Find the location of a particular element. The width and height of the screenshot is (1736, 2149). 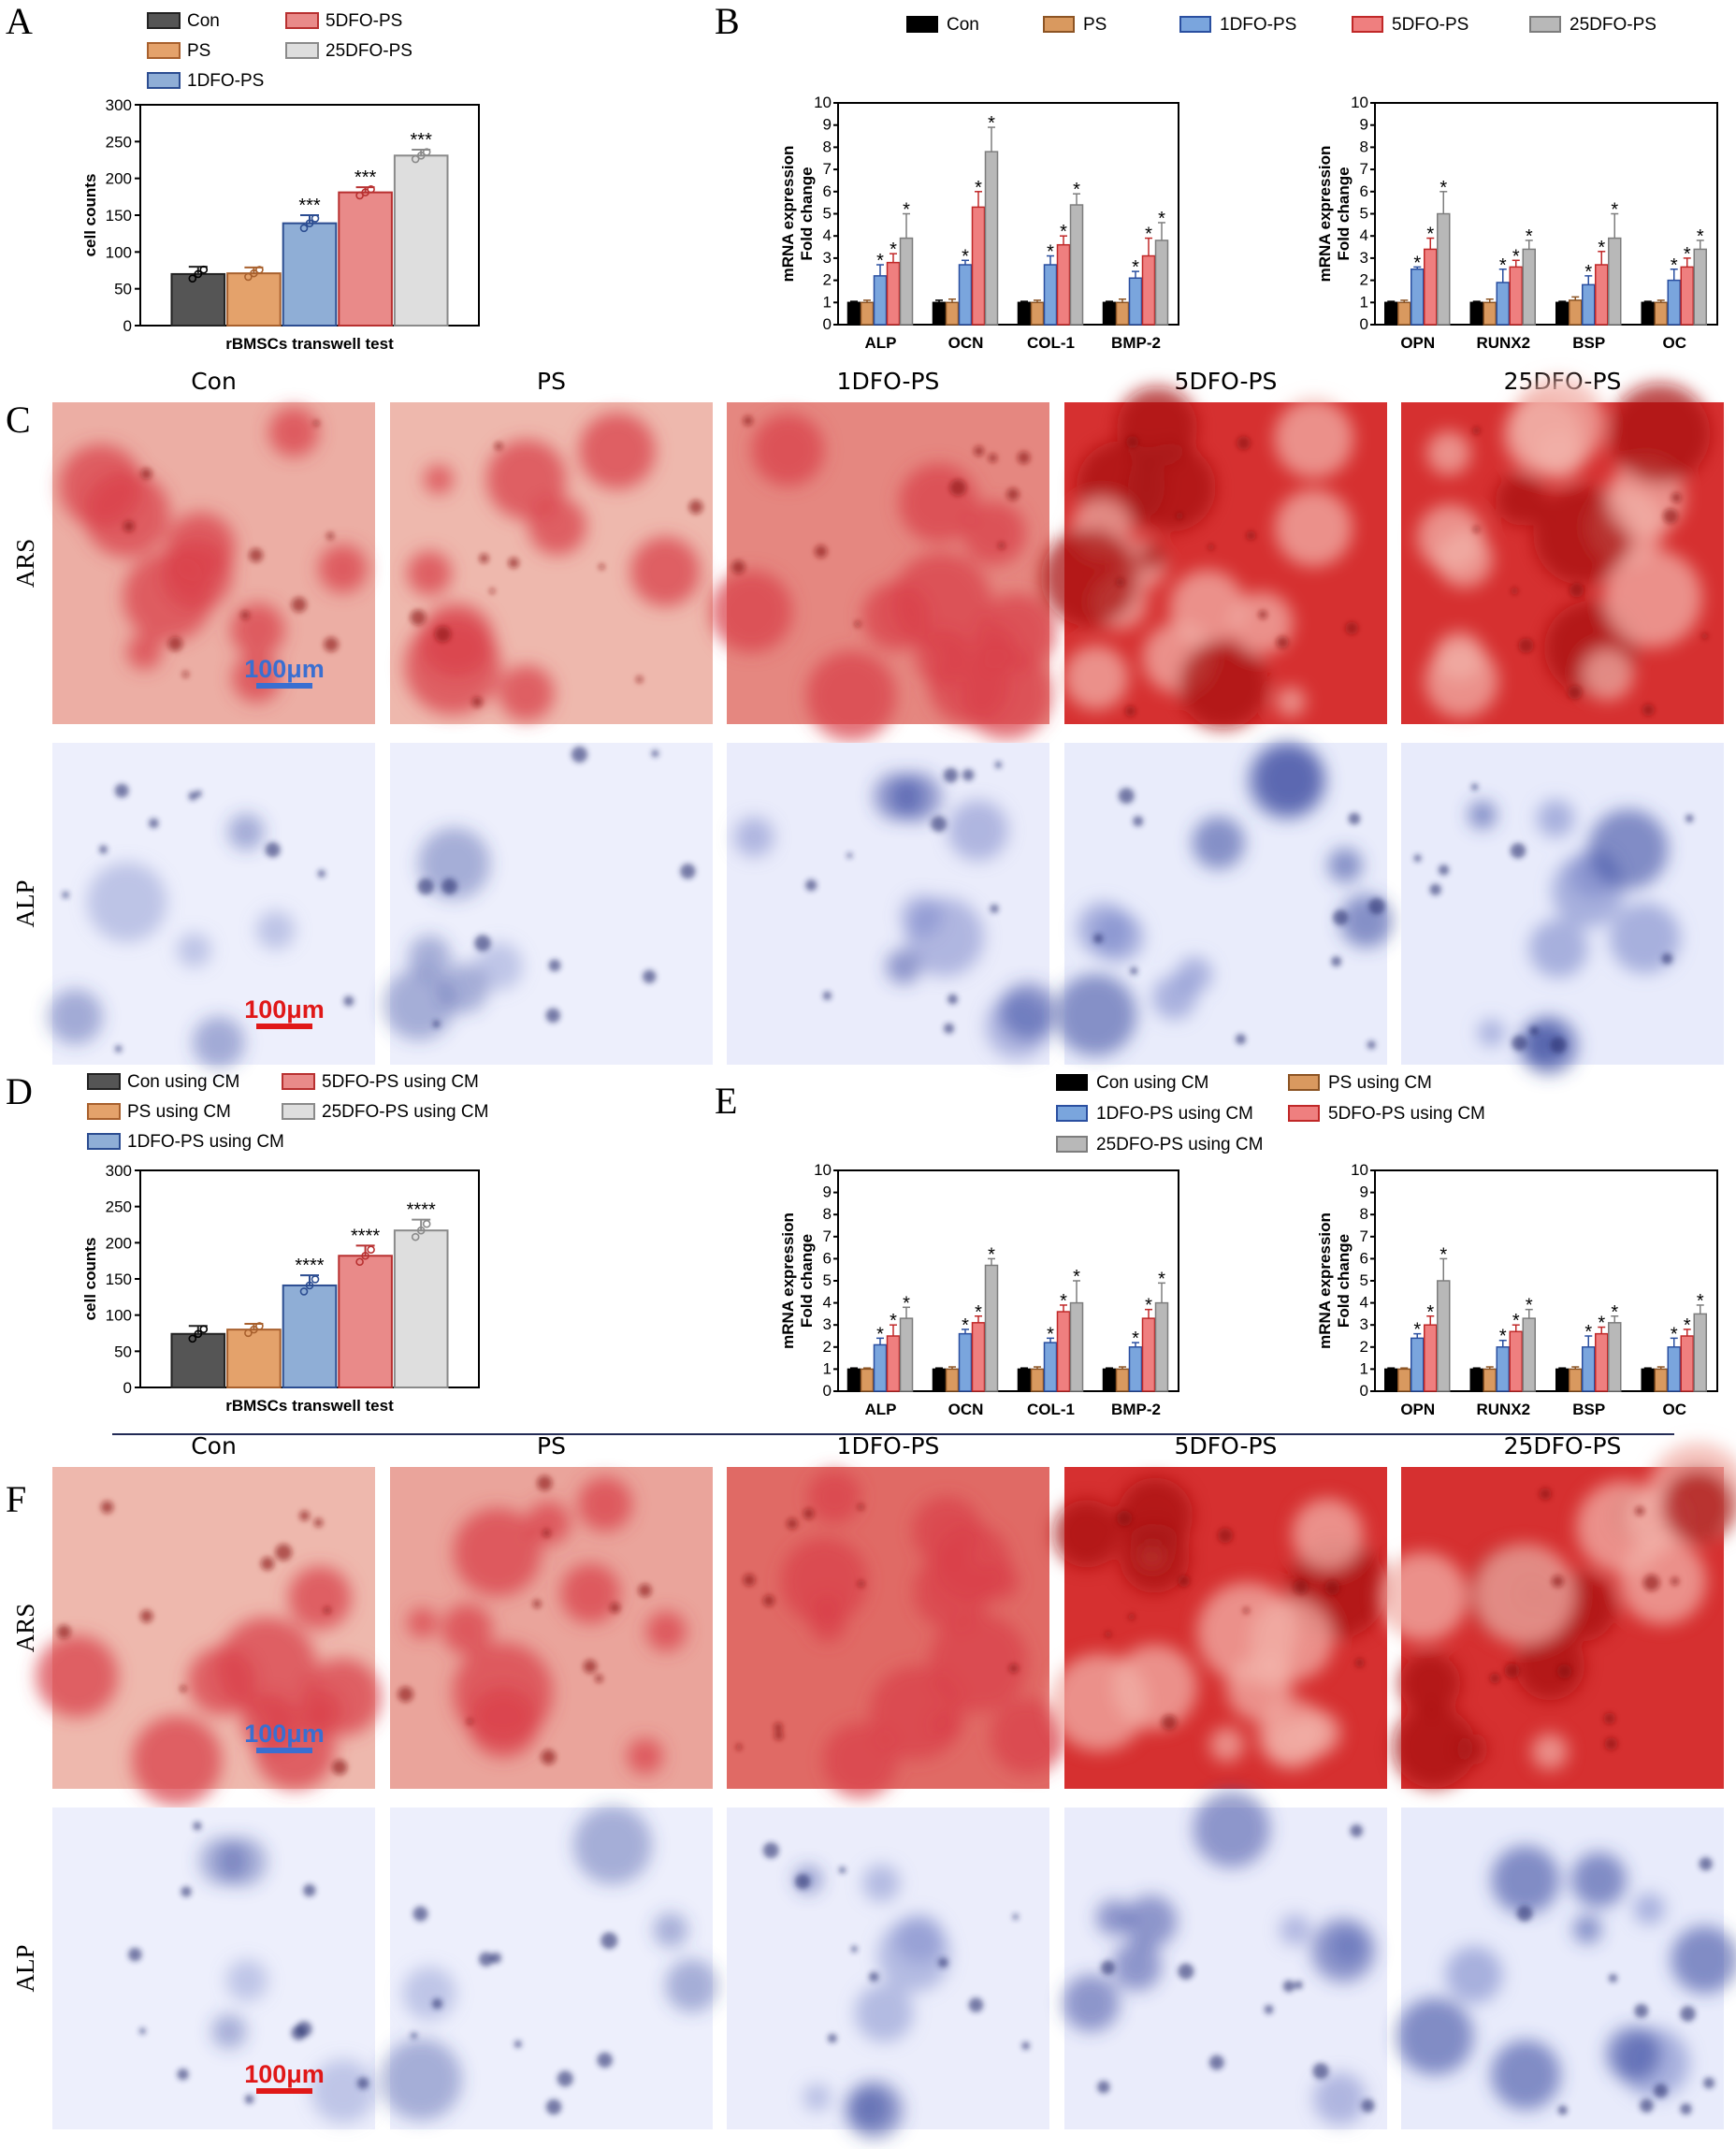

legend-label: PS using CM is located at coordinates (179, 1112).